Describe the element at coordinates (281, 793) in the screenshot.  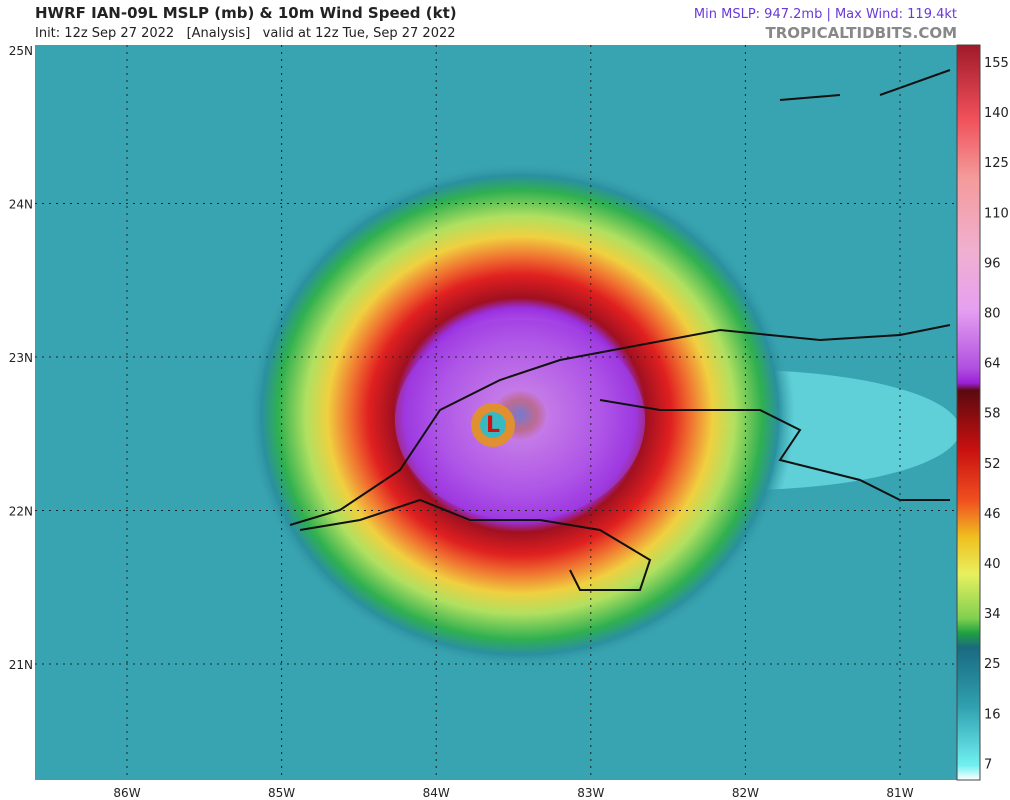
I see `lon-label: 85W` at that location.